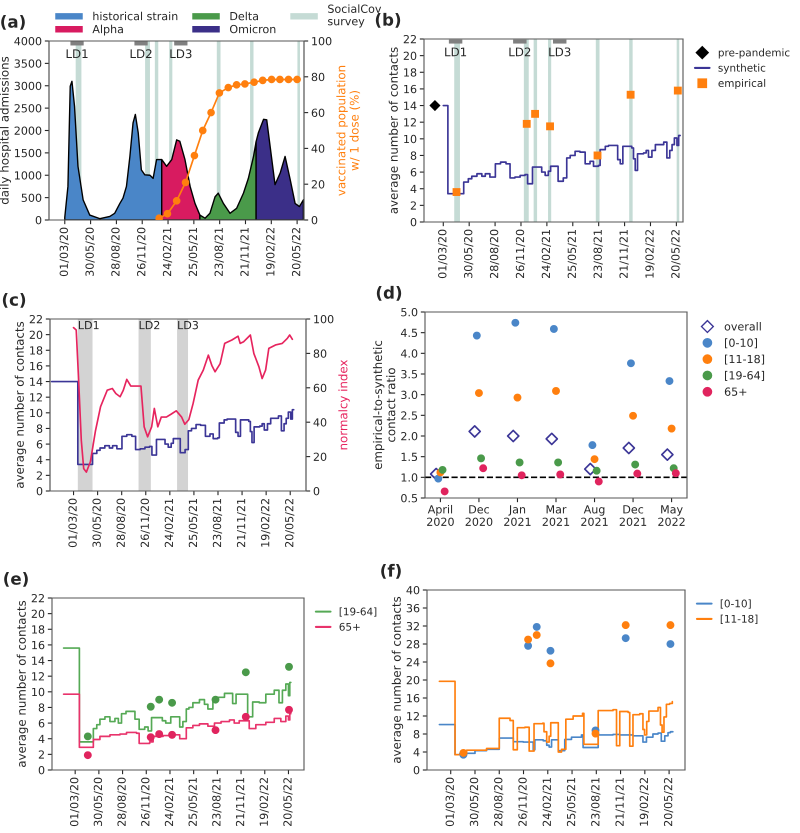 The height and width of the screenshot is (833, 800). Describe the element at coordinates (13, 22) in the screenshot. I see `chart-title: (a)` at that location.